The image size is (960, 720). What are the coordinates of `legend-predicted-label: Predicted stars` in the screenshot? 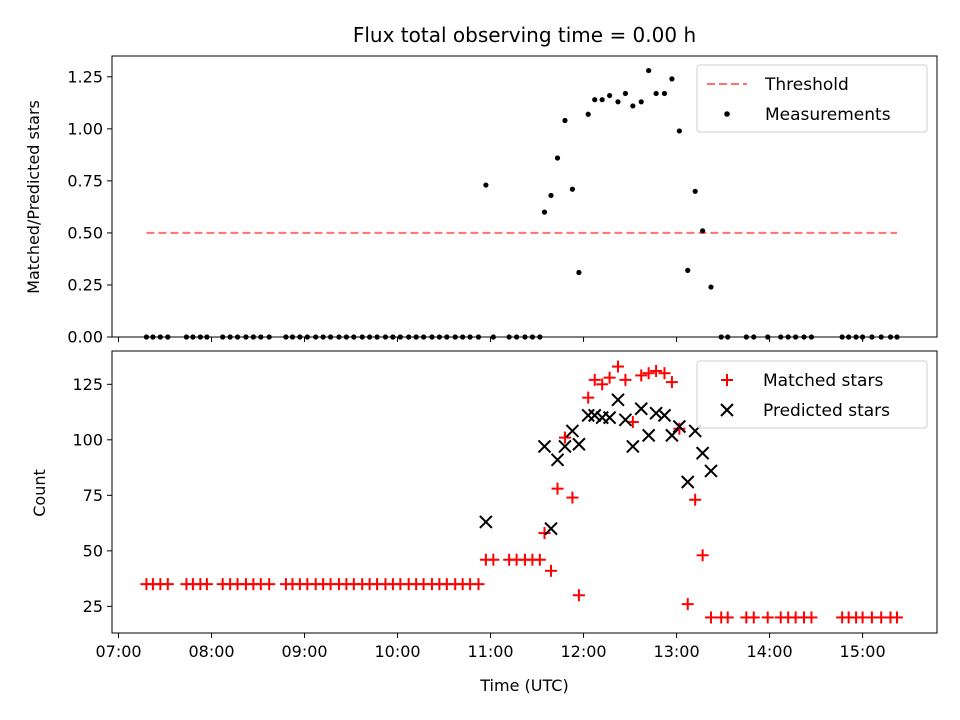 It's located at (826, 411).